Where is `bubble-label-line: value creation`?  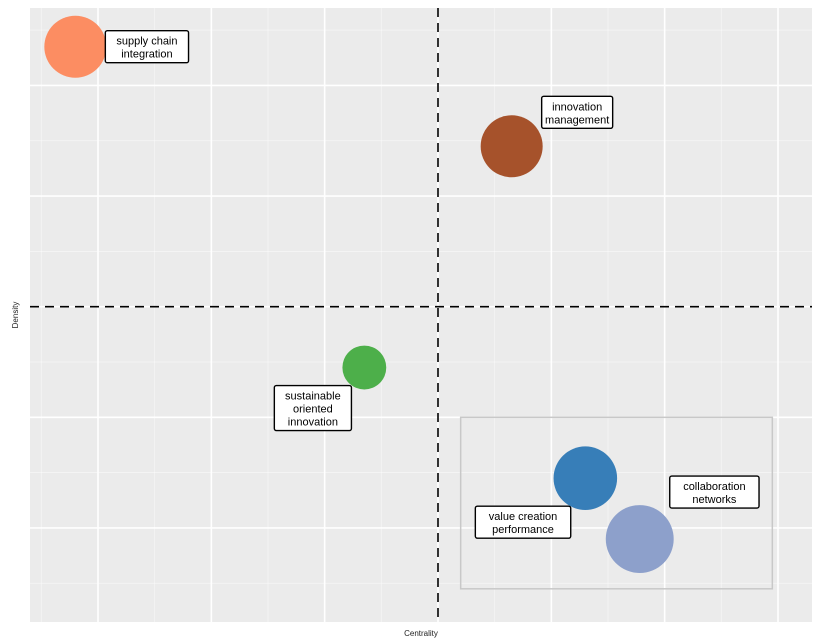 bubble-label-line: value creation is located at coordinates (523, 517).